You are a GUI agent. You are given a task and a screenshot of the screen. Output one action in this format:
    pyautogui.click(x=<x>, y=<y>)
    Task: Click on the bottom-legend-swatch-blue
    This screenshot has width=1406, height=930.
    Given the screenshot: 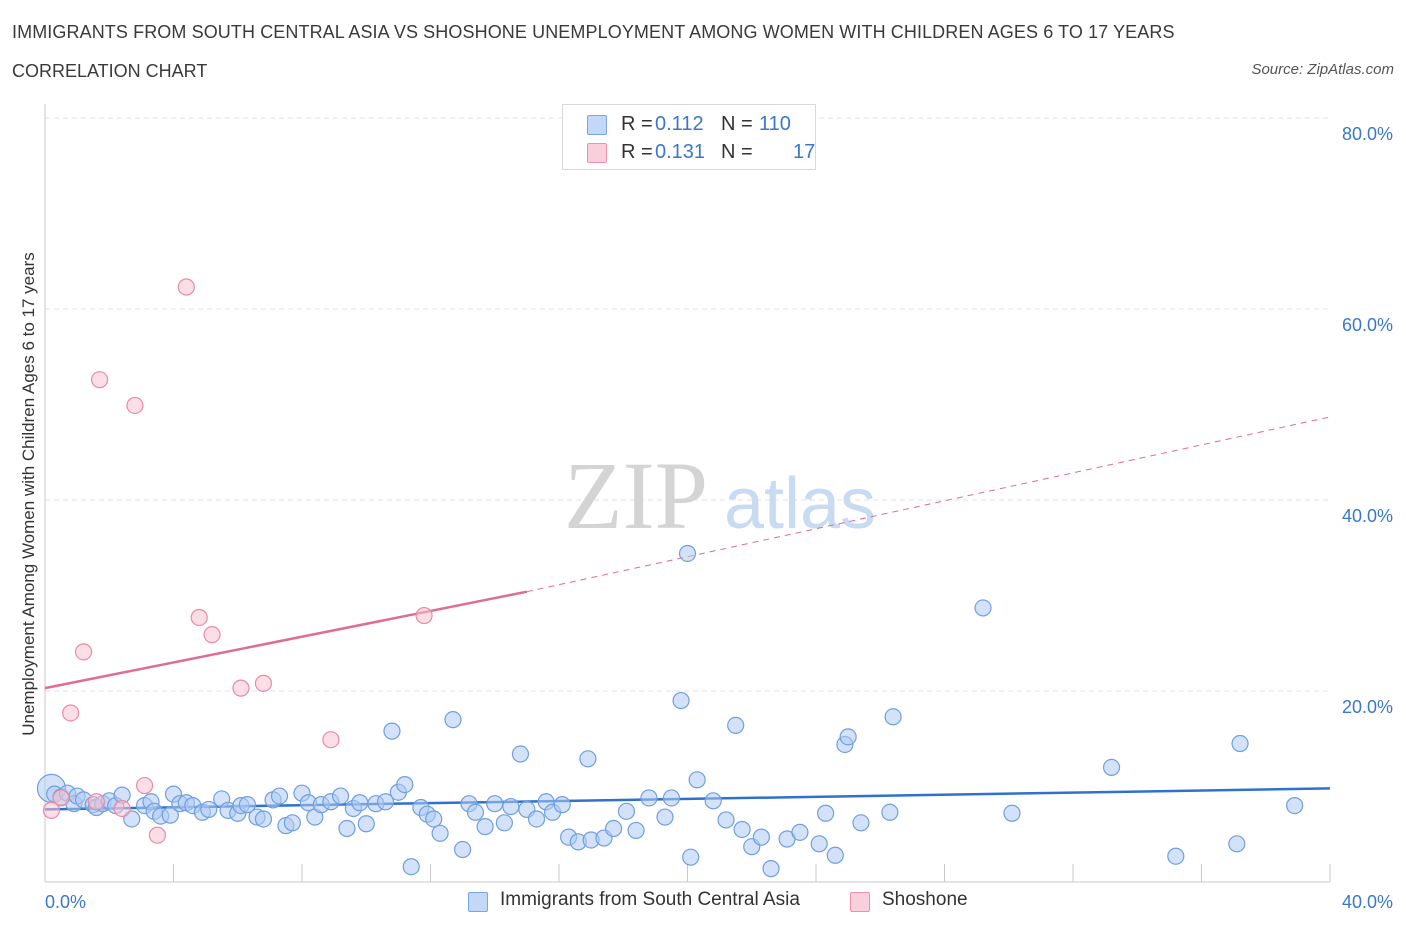 What is the action you would take?
    pyautogui.click(x=478, y=902)
    